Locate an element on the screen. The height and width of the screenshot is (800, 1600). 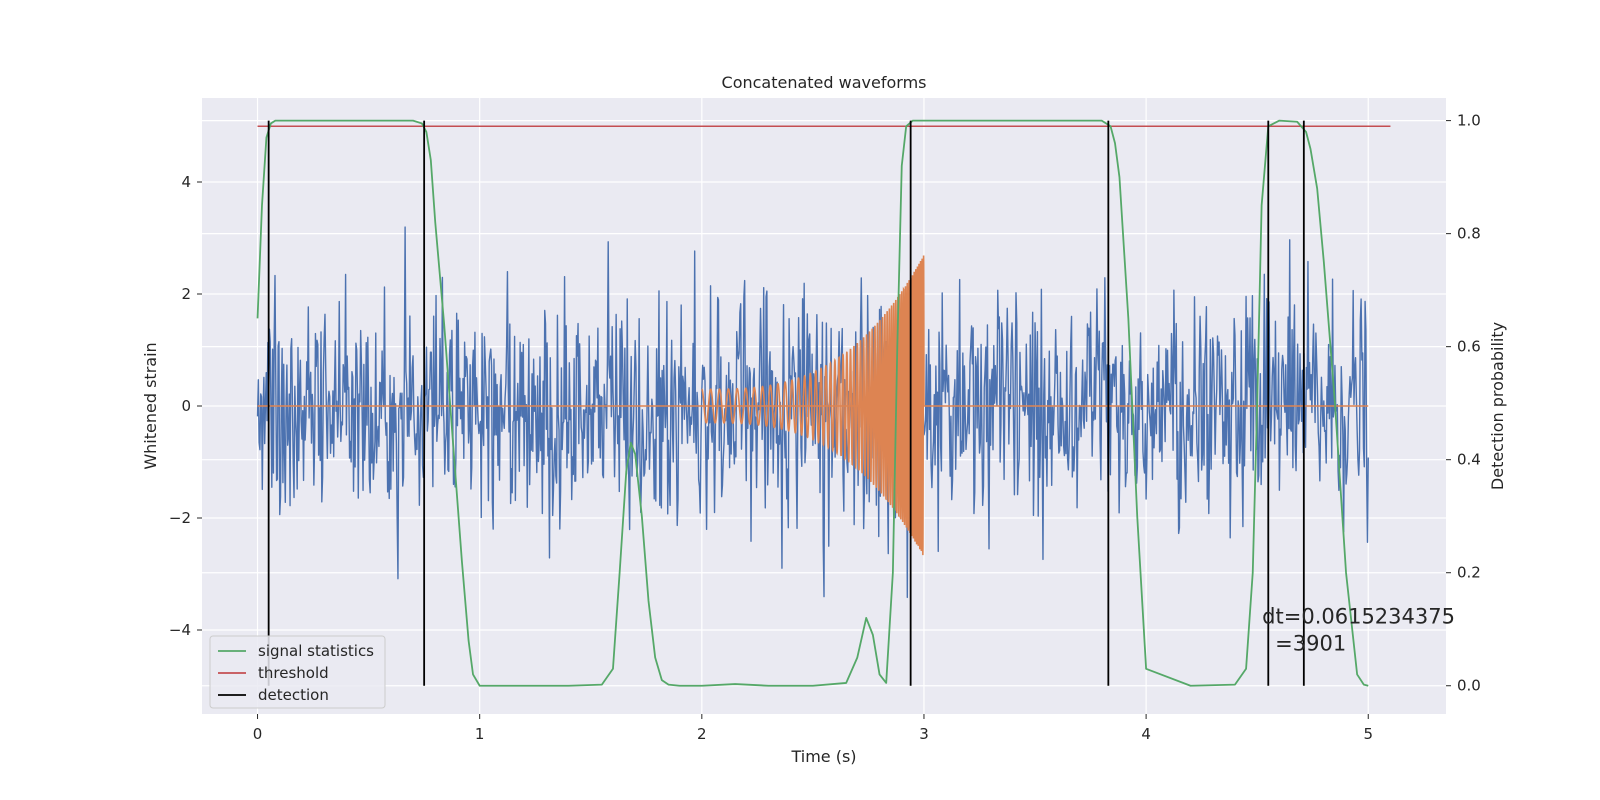
injected-chirp-series is located at coordinates (813, 405).